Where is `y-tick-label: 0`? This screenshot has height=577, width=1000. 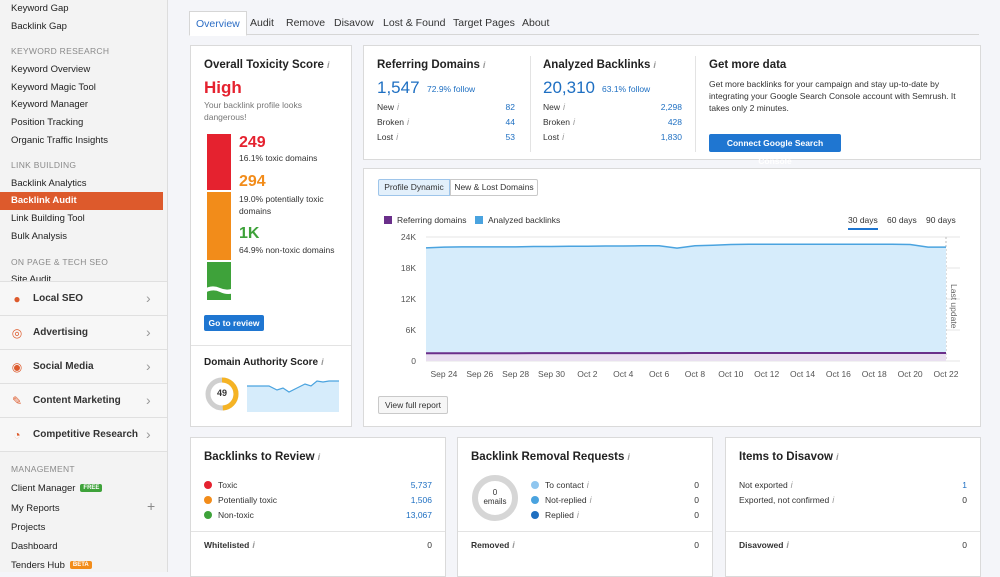 y-tick-label: 0 is located at coordinates (413, 361).